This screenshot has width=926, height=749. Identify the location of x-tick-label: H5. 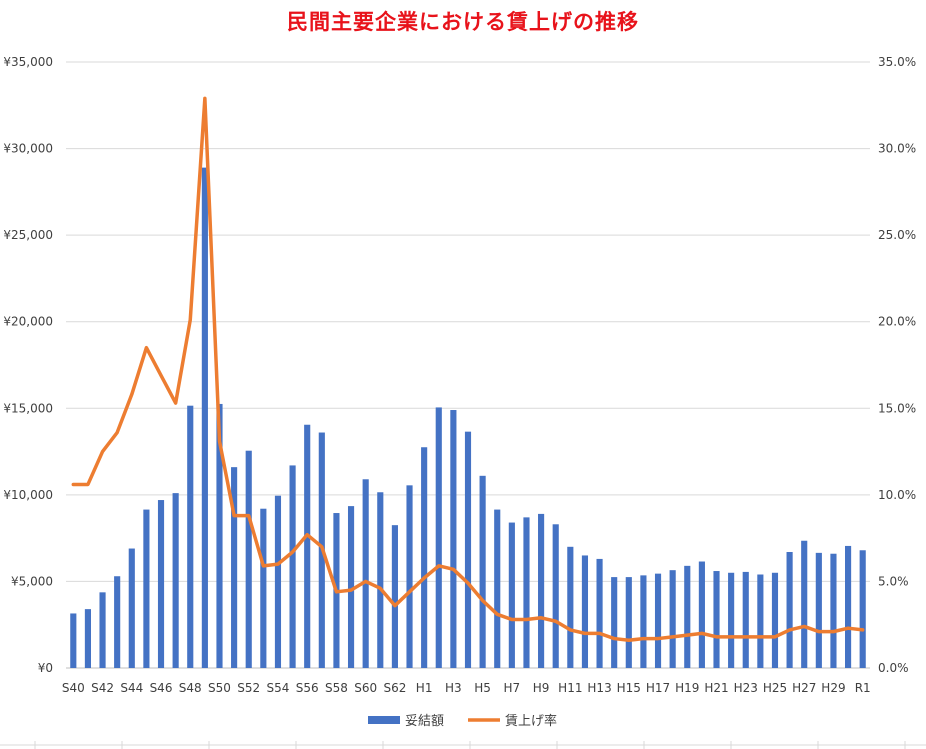
(482, 688).